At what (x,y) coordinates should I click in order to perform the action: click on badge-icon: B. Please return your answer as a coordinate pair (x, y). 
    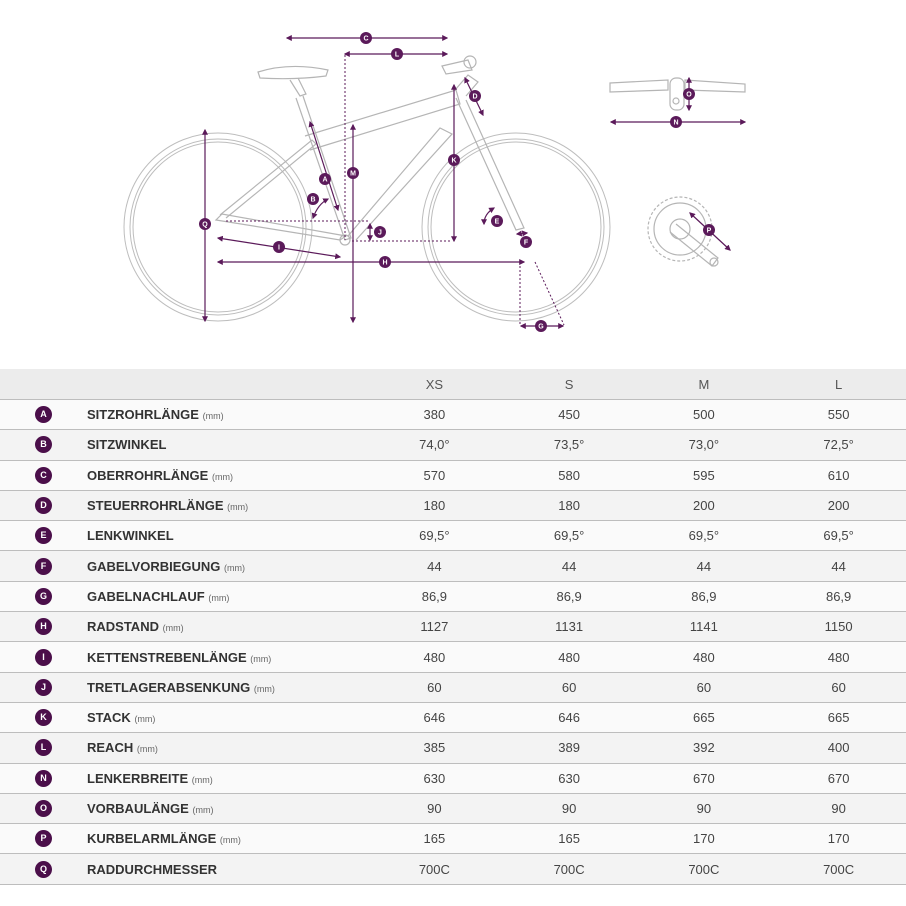
    Looking at the image, I should click on (43, 445).